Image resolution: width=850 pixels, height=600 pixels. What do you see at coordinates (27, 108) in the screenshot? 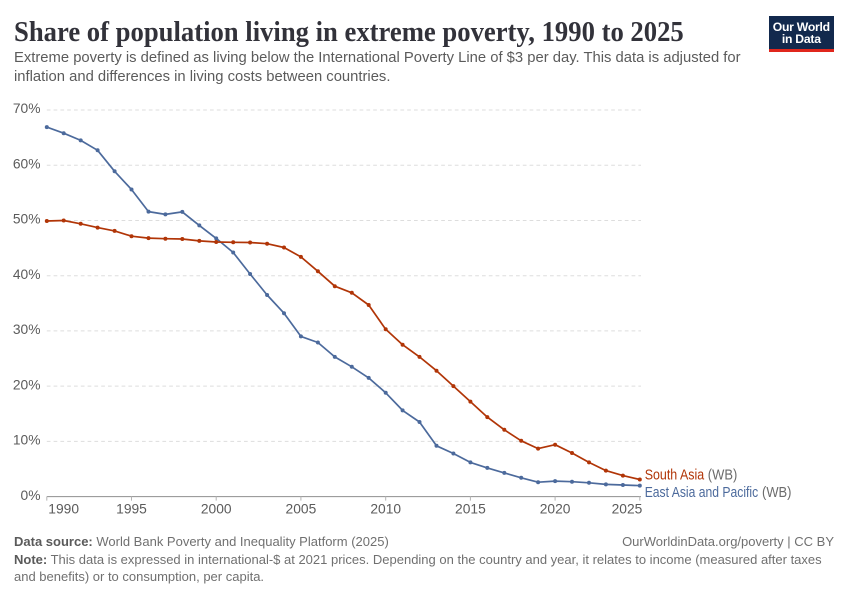
I see `svg-text: 70%` at bounding box center [27, 108].